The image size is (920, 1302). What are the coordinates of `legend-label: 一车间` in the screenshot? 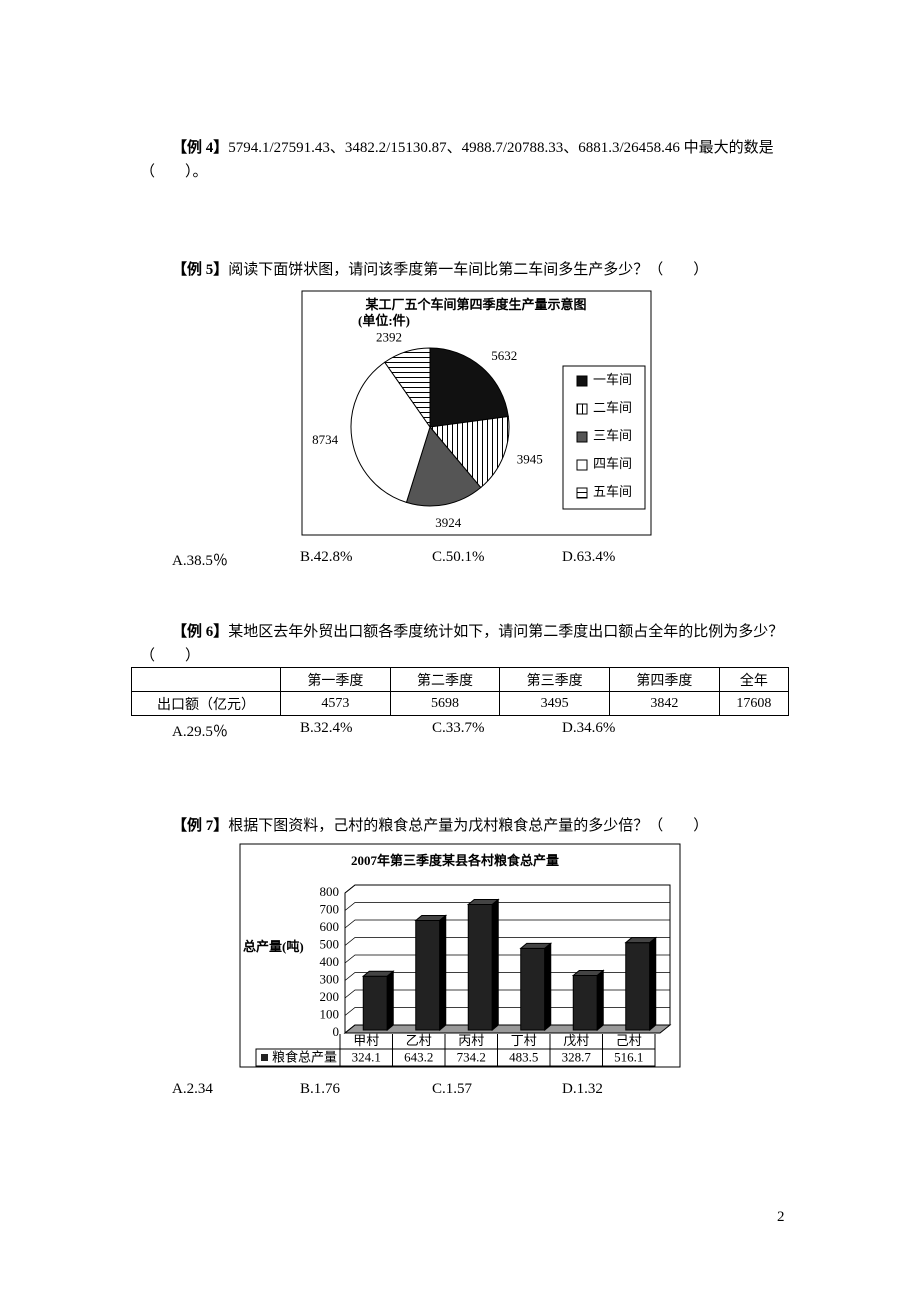 It's located at (612, 379).